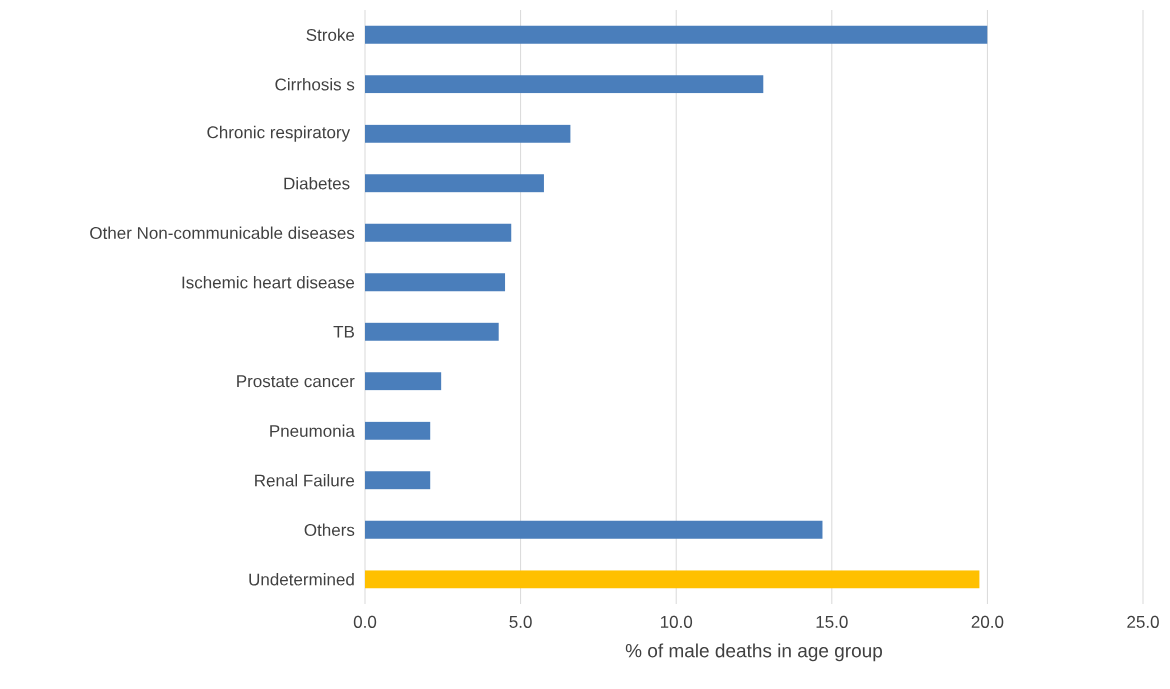  I want to click on y-tick-label: Diabetes, so click(317, 183).